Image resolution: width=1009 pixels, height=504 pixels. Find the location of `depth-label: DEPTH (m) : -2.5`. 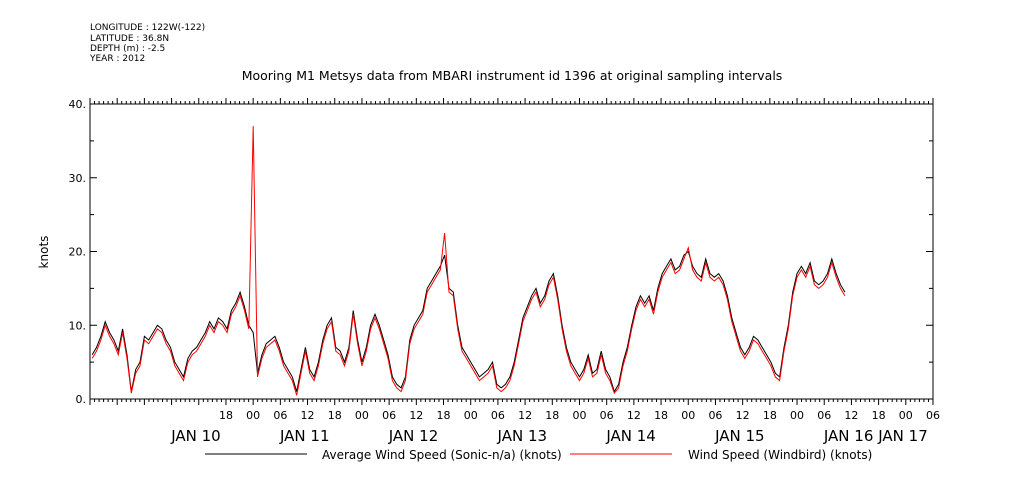

depth-label: DEPTH (m) : -2.5 is located at coordinates (127, 49).